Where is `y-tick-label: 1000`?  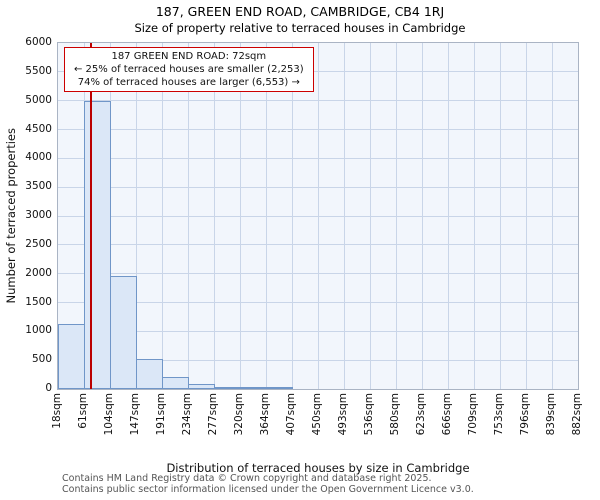 y-tick-label: 1000 is located at coordinates (38, 330).